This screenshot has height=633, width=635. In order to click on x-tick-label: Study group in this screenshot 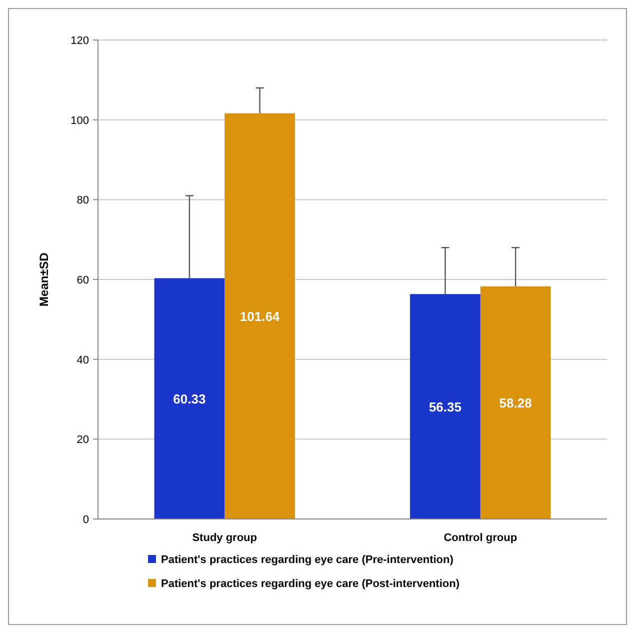, I will do `click(225, 538)`.